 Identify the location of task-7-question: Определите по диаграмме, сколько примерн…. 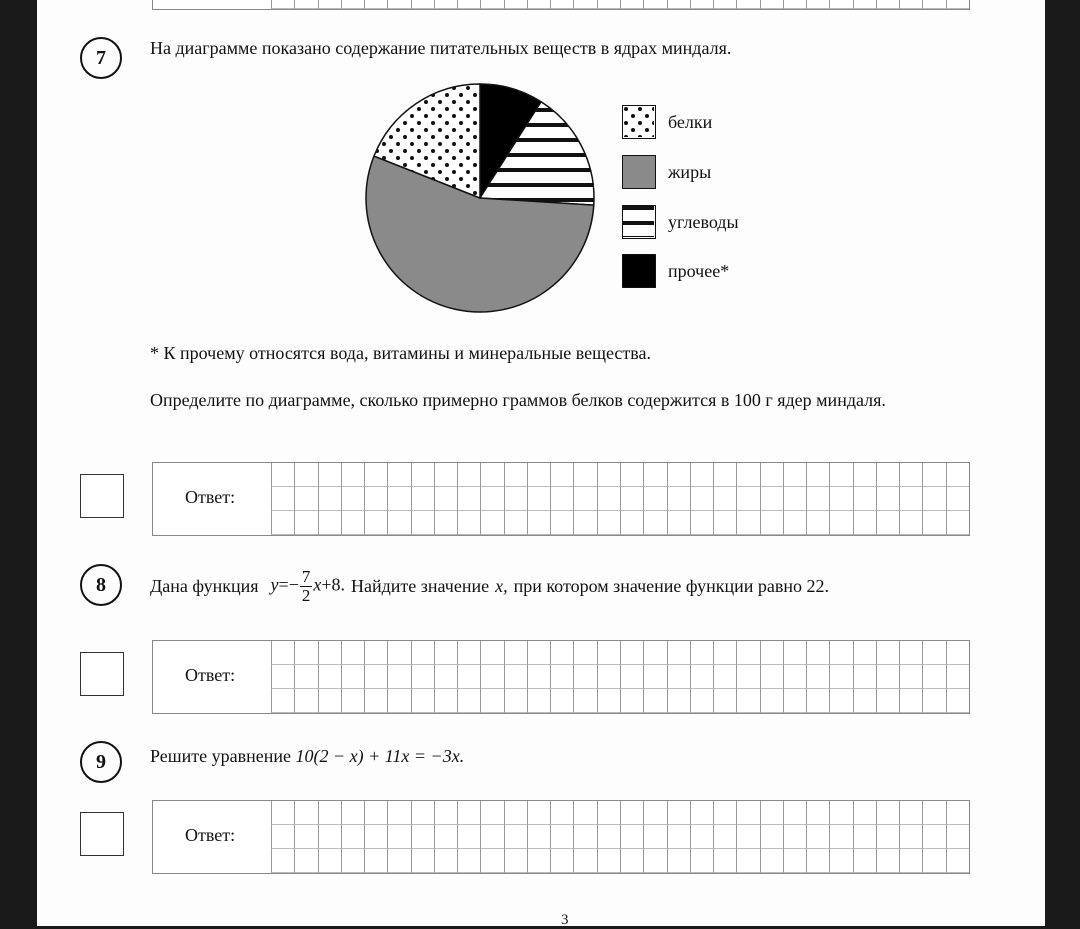
(518, 400).